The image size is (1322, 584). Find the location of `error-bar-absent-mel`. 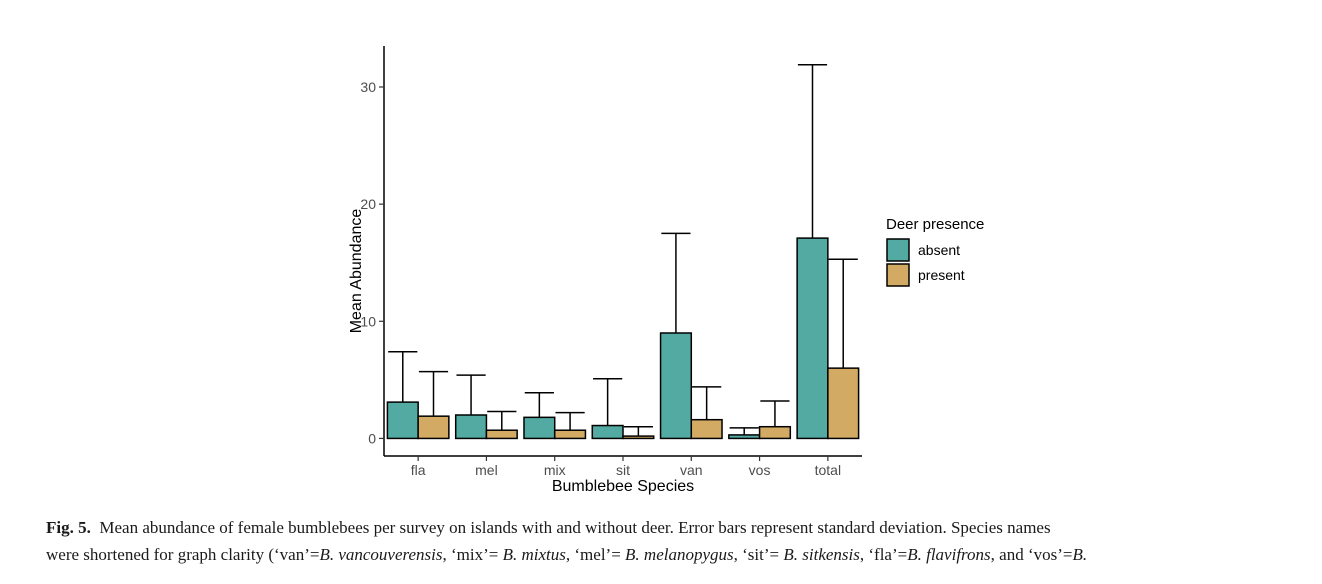

error-bar-absent-mel is located at coordinates (471, 394).